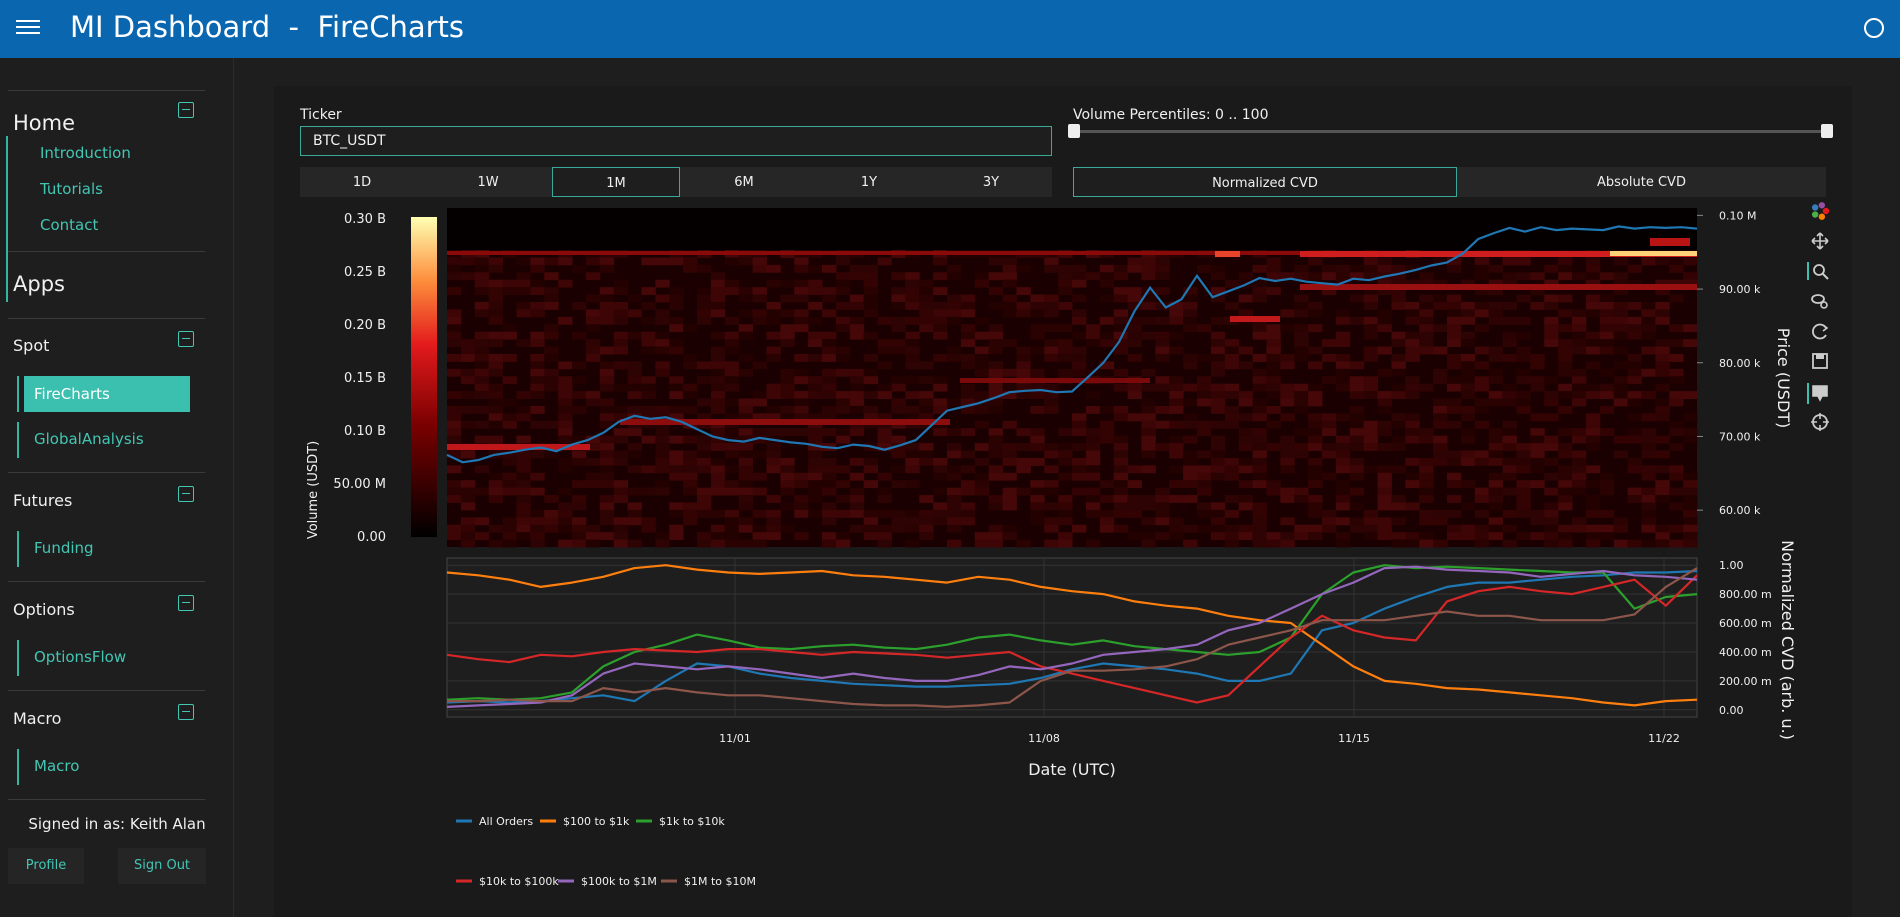 The height and width of the screenshot is (917, 1900). Describe the element at coordinates (186, 603) in the screenshot. I see `collapse-options-button` at that location.